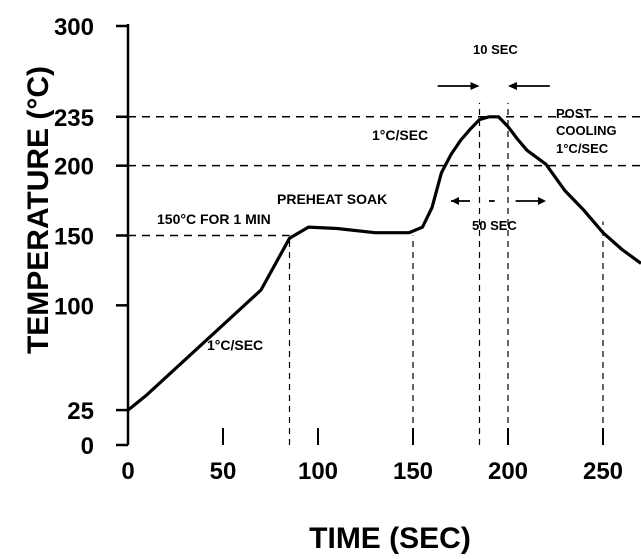  Describe the element at coordinates (74, 306) in the screenshot. I see `y-tick-label: 100` at that location.